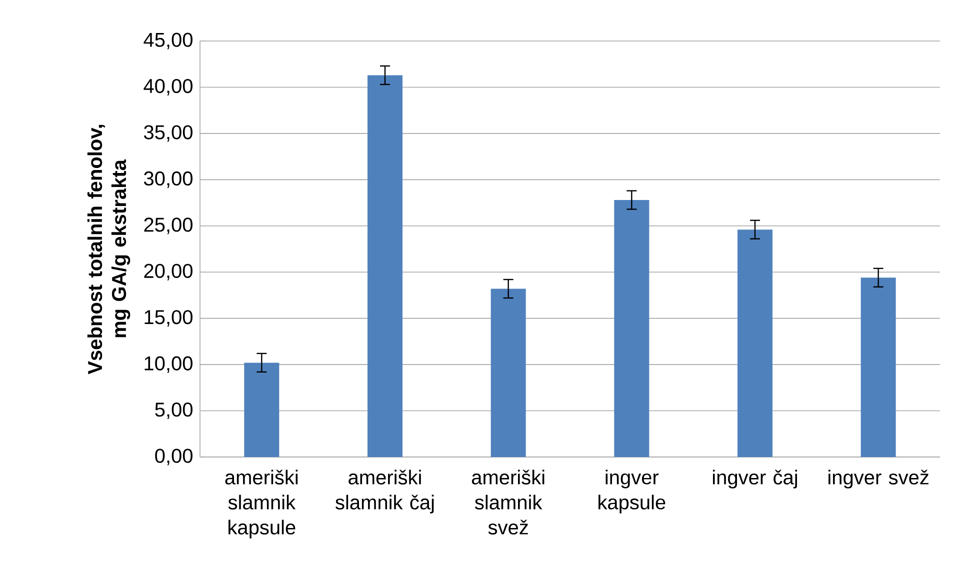 Image resolution: width=954 pixels, height=580 pixels. I want to click on x-tick-label: ameriški slamnik svež, so click(508, 502).